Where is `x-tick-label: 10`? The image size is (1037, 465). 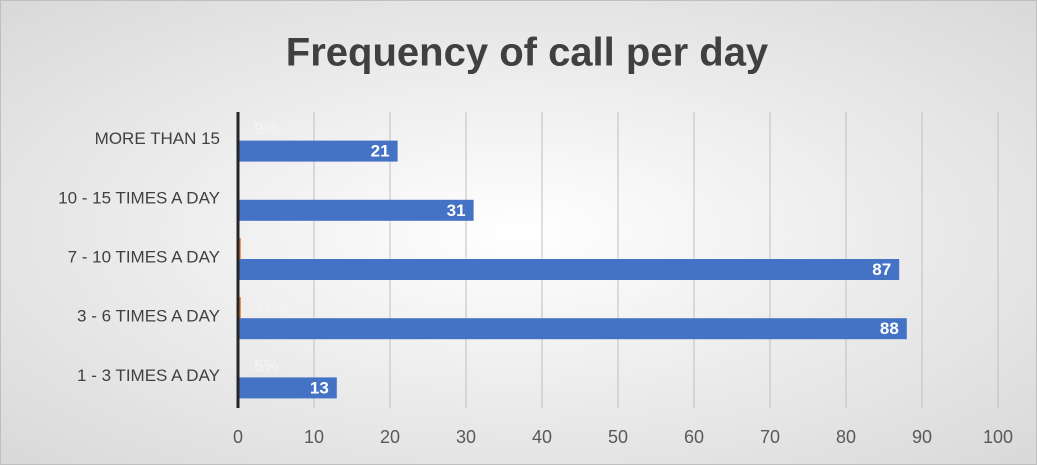 x-tick-label: 10 is located at coordinates (314, 437).